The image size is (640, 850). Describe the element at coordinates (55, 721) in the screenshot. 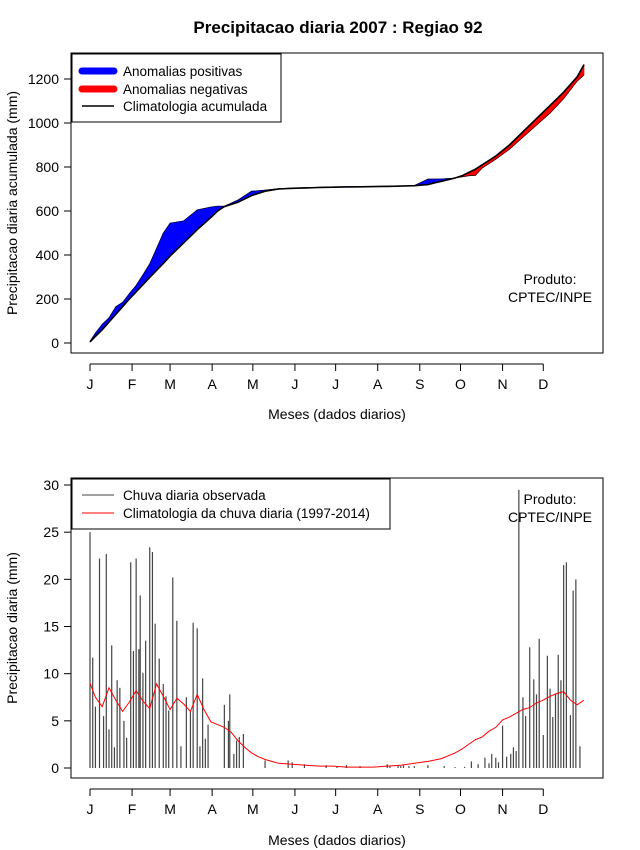

I see `y-tick-label: 5` at that location.